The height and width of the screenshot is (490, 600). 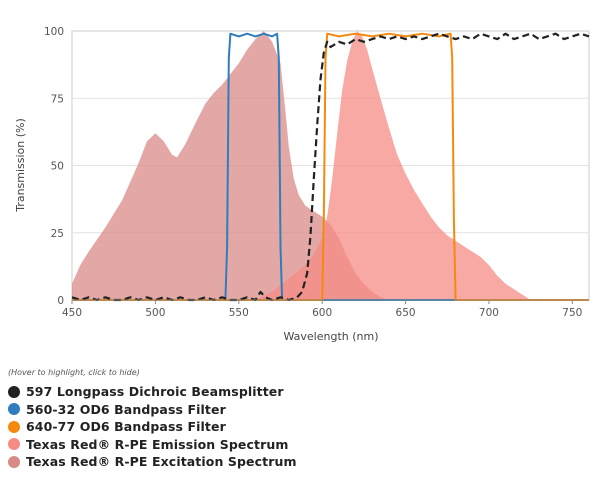 I want to click on y-tick-label: 25, so click(x=57, y=234).